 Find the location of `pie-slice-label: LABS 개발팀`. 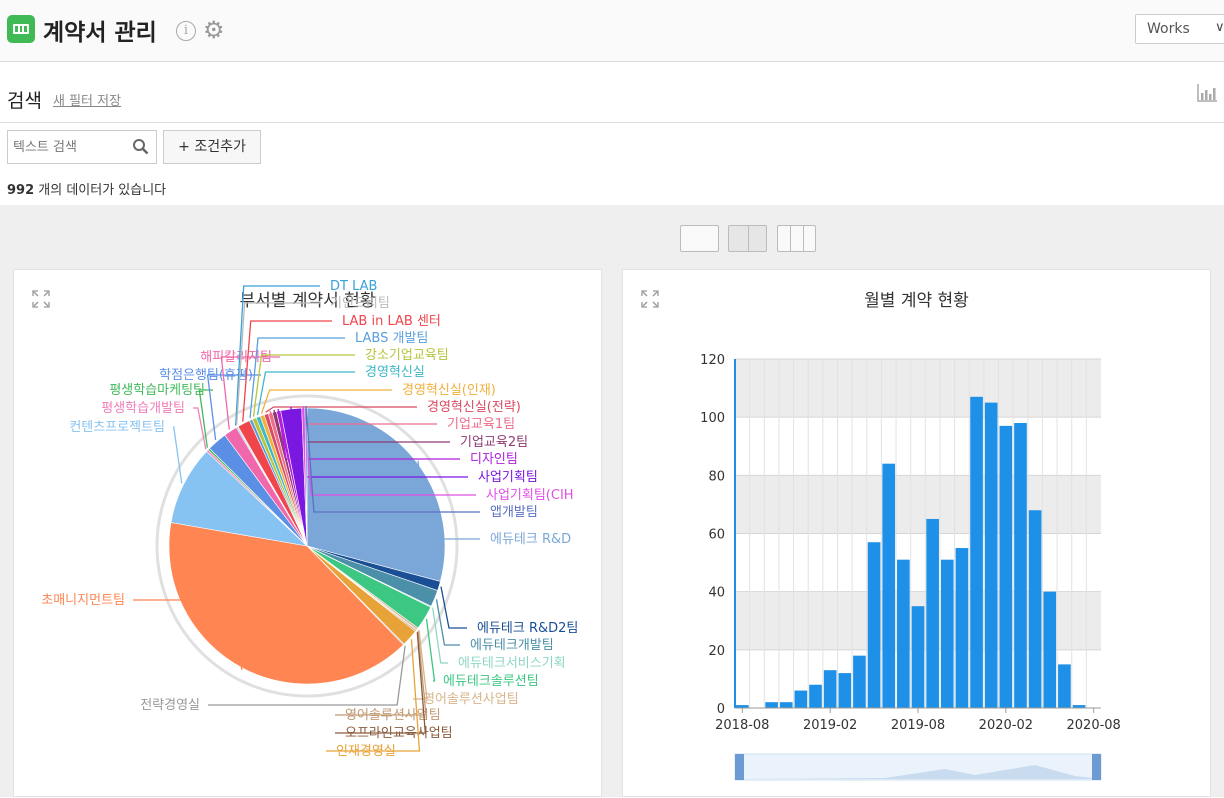

pie-slice-label: LABS 개발팀 is located at coordinates (391, 338).